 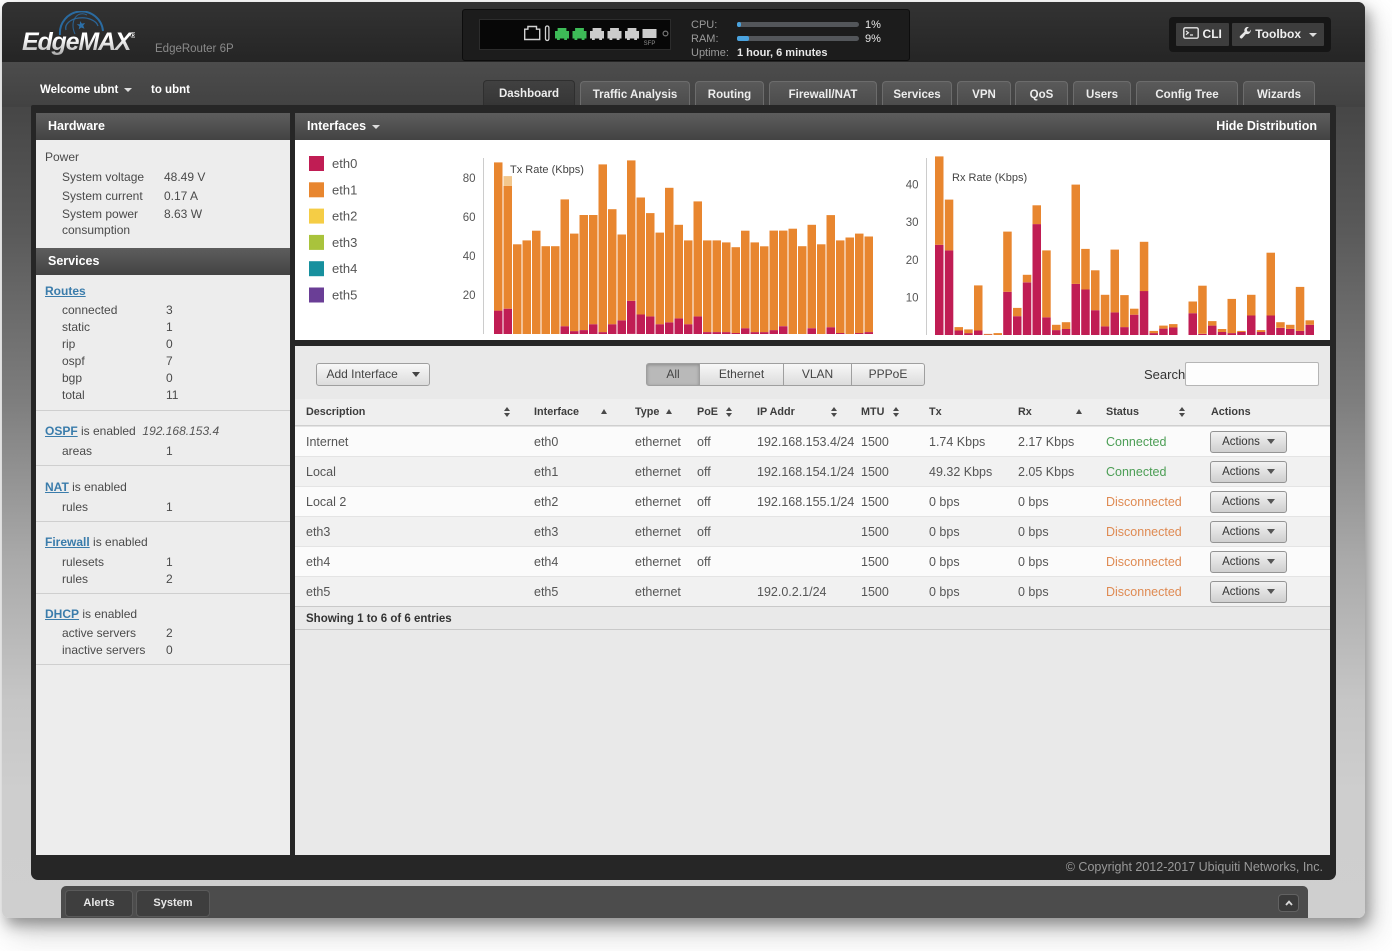 I want to click on svg-text: eth1, so click(x=344, y=189).